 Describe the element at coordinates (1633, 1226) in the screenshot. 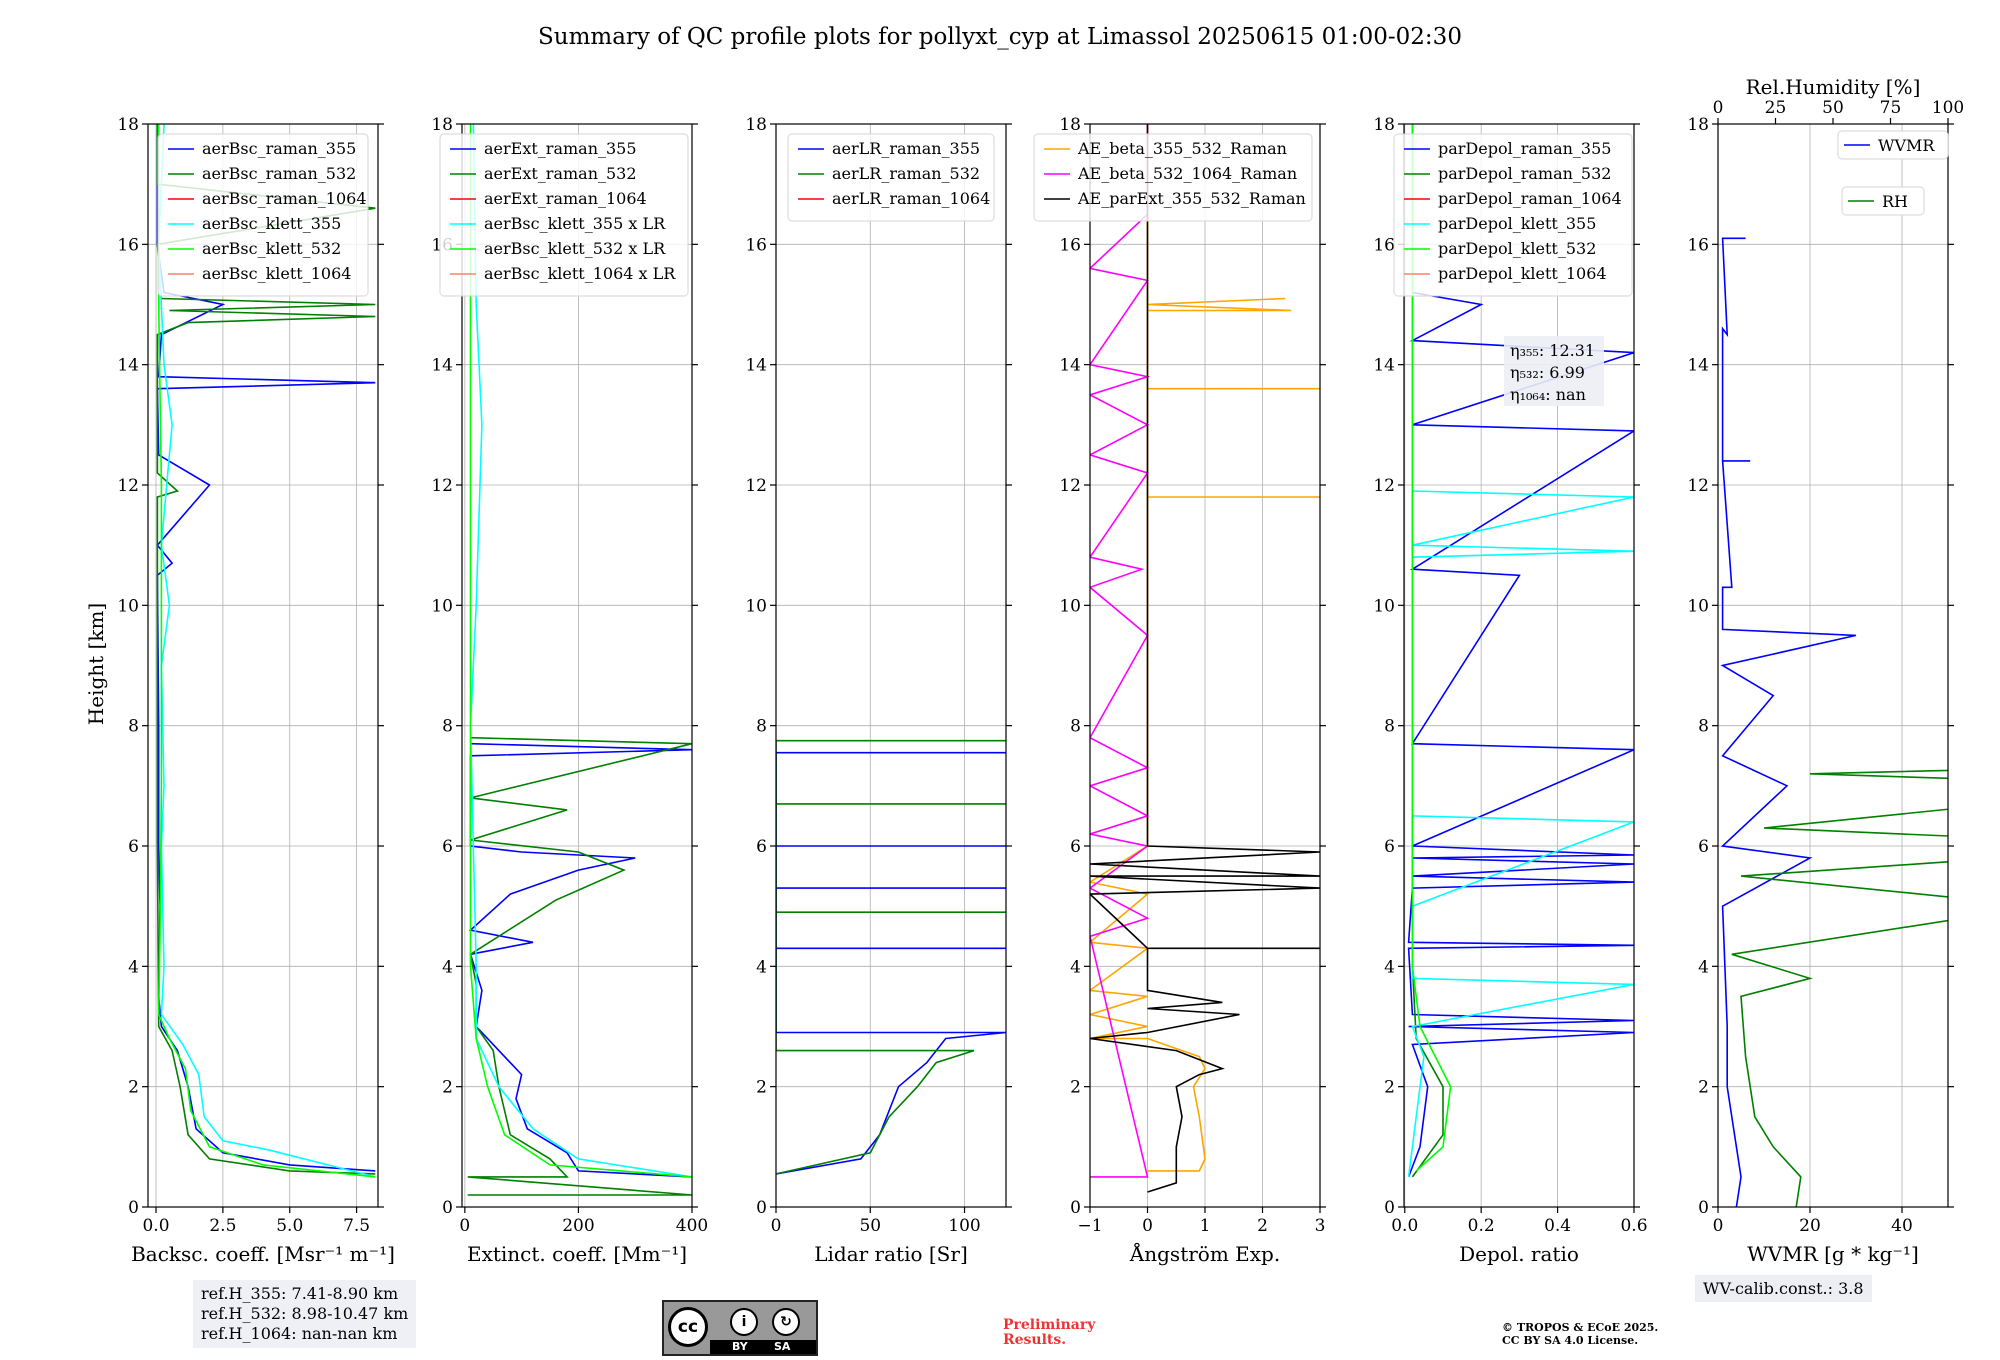

I see `x-tick-label: 0.6` at that location.